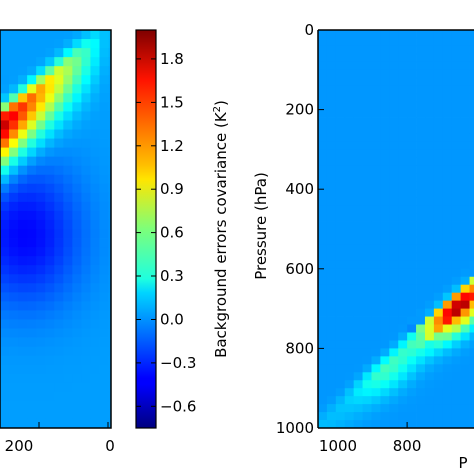 This screenshot has width=474, height=474. Describe the element at coordinates (146, 229) in the screenshot. I see `colorbar-gradient` at that location.